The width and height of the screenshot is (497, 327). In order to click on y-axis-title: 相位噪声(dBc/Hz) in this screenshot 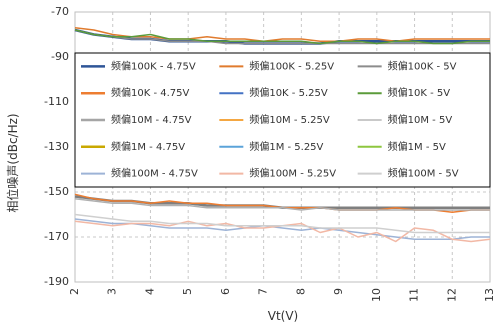, I will do `click(12, 162)`.